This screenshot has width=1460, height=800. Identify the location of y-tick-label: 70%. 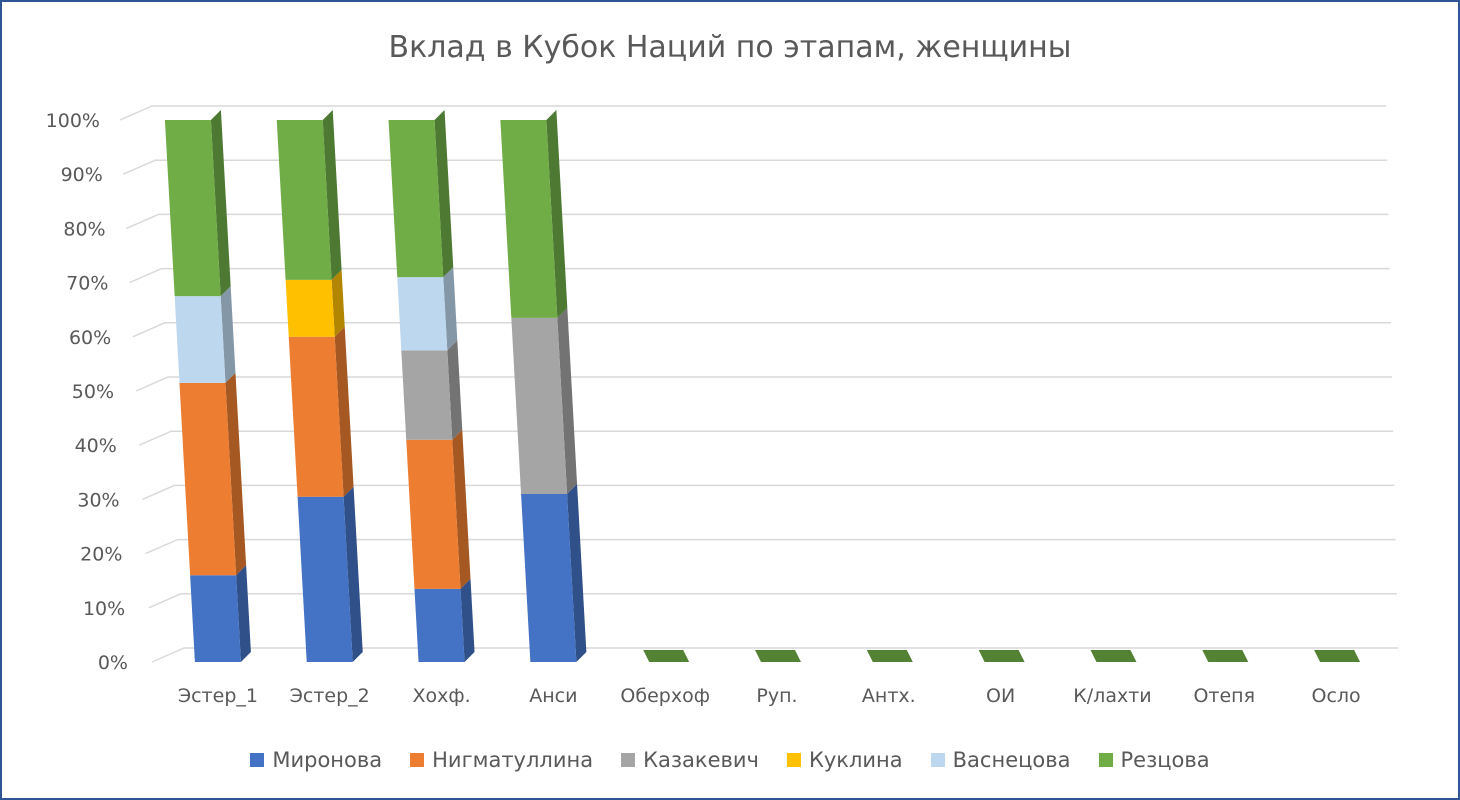
(87, 284).